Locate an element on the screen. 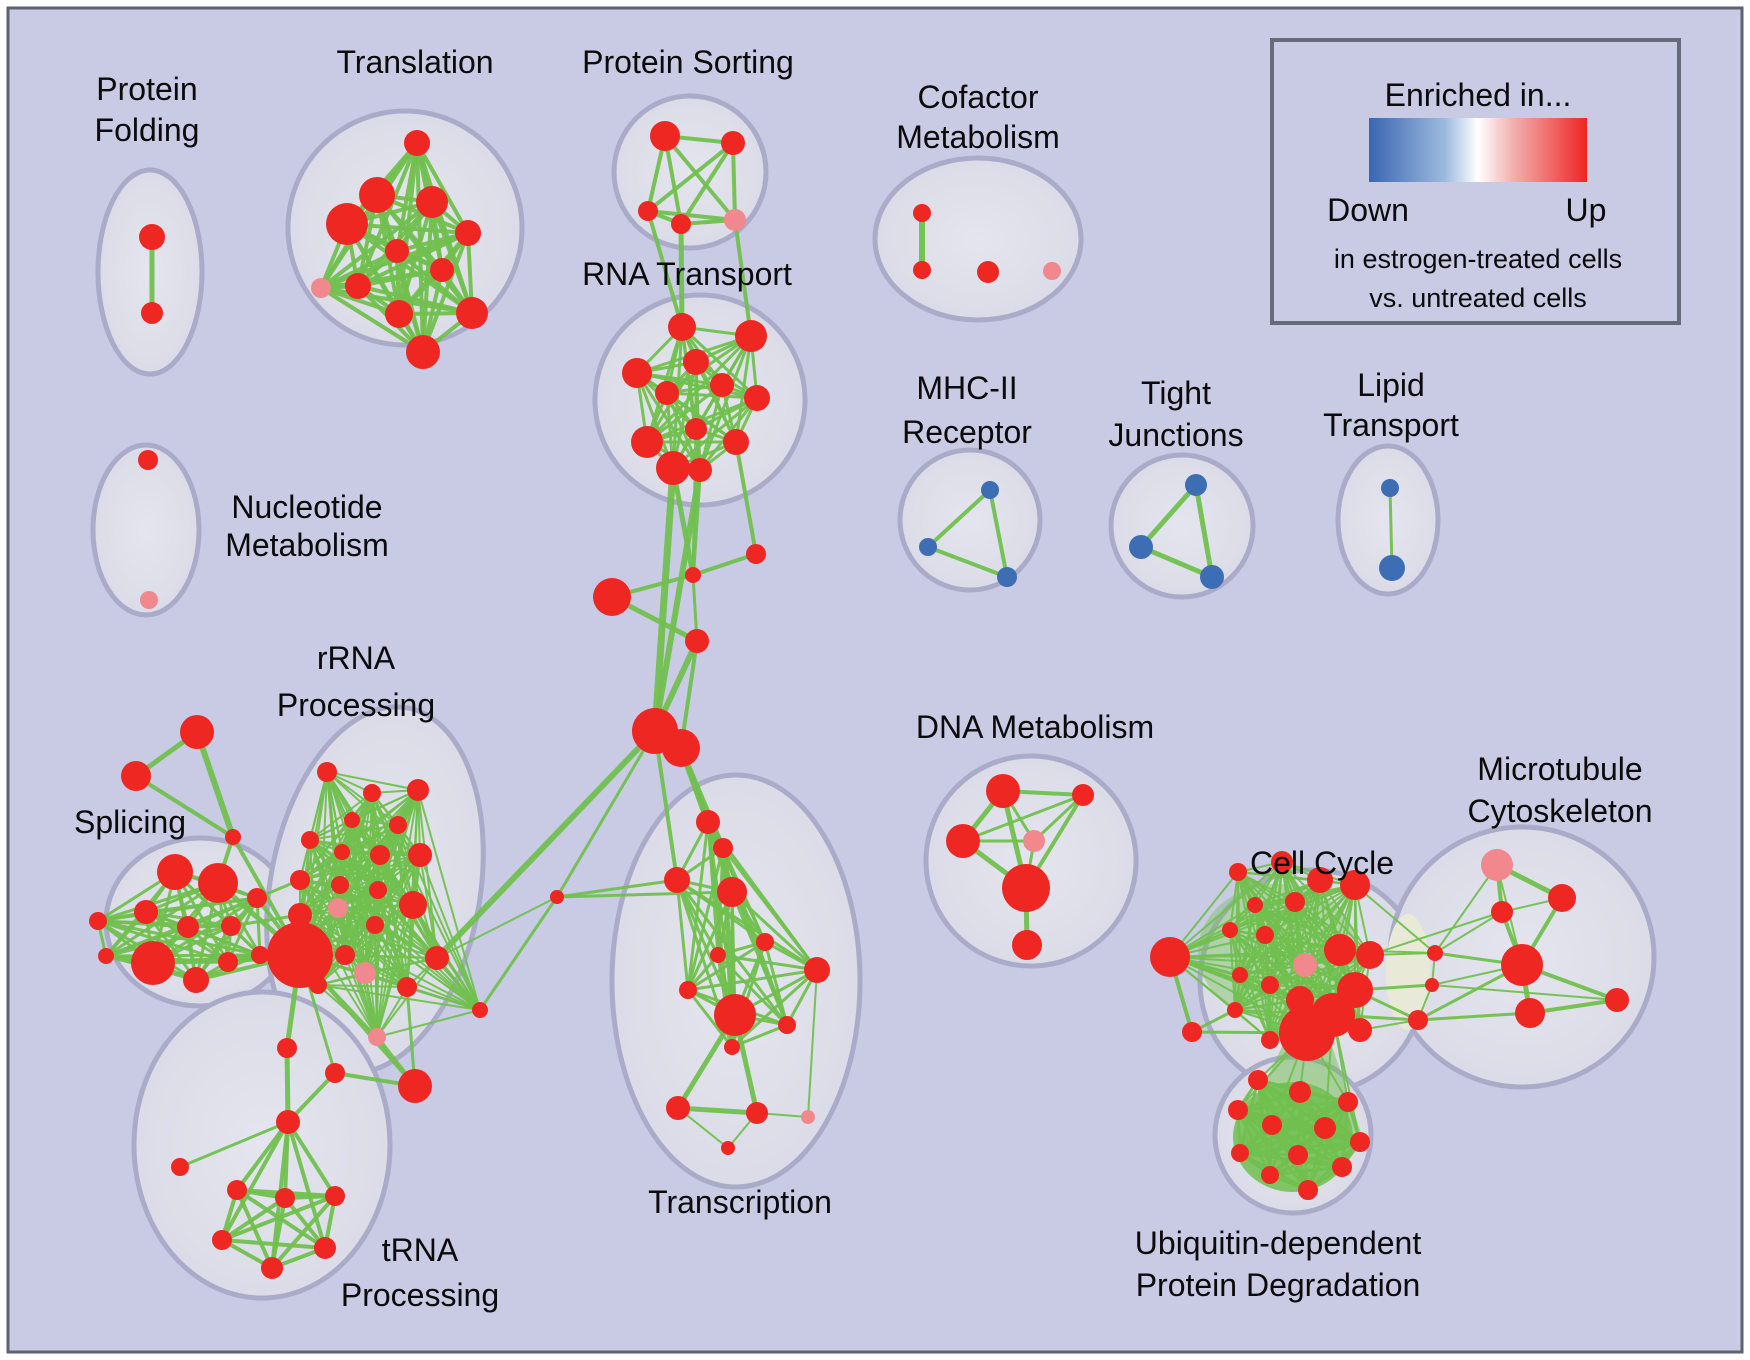  node-b2 is located at coordinates (1432, 985).